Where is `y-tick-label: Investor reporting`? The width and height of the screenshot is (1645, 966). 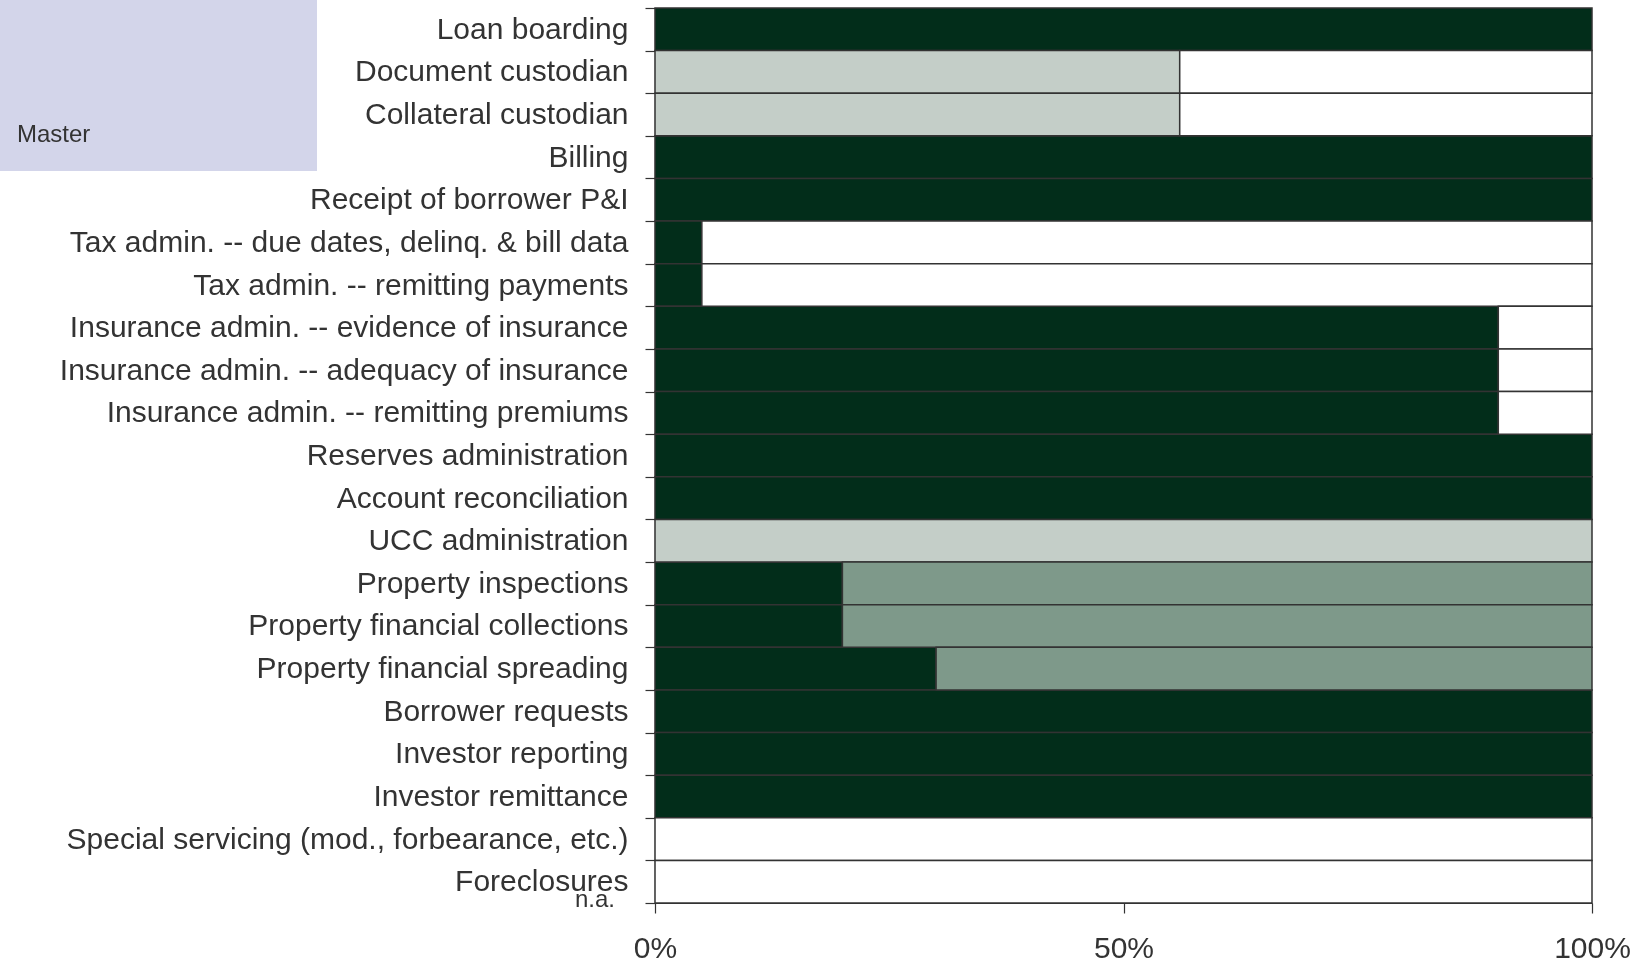
y-tick-label: Investor reporting is located at coordinates (512, 753).